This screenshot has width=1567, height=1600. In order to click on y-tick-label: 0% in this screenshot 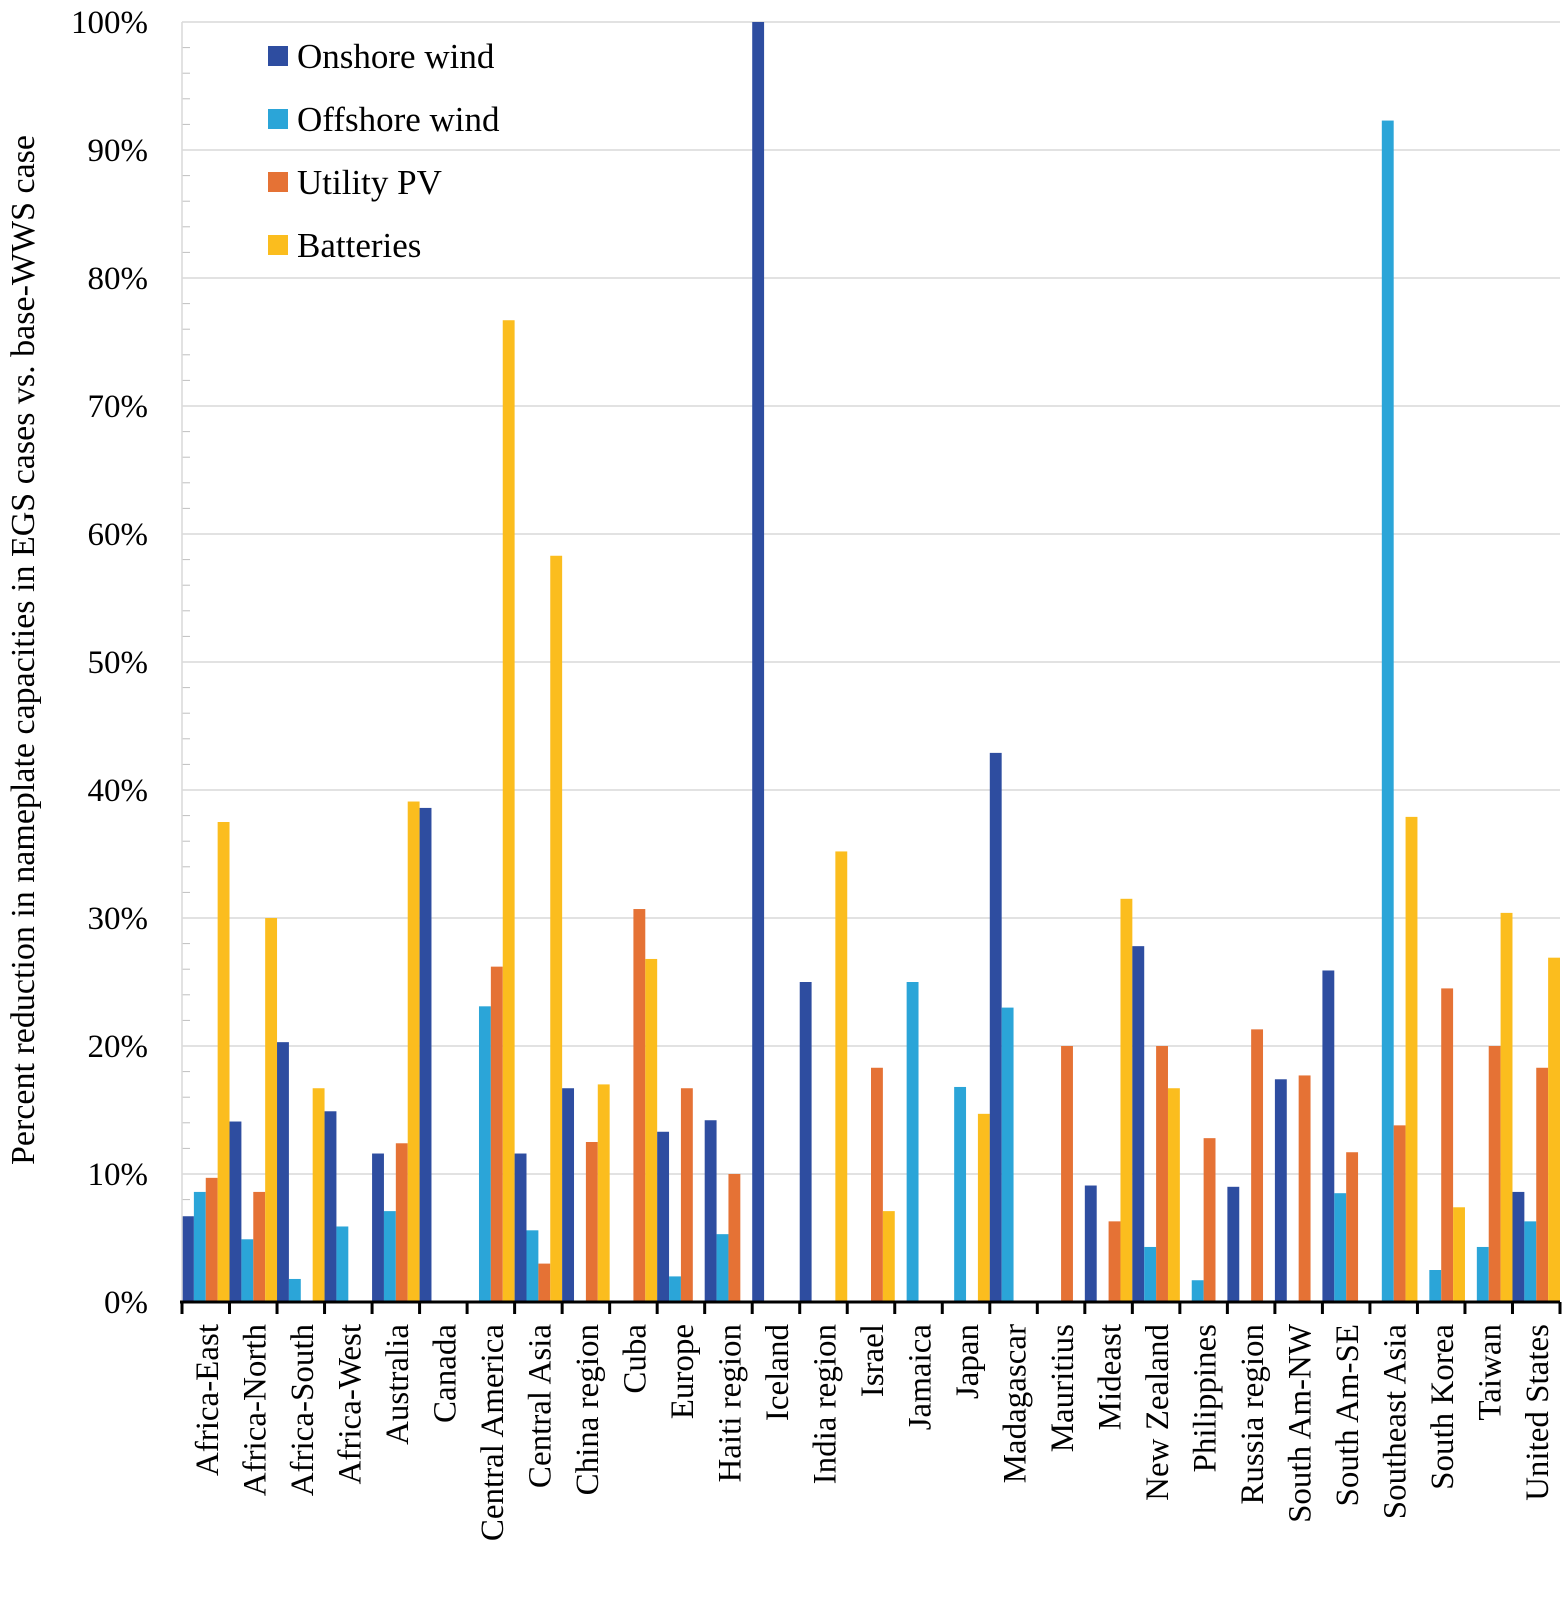, I will do `click(126, 1303)`.